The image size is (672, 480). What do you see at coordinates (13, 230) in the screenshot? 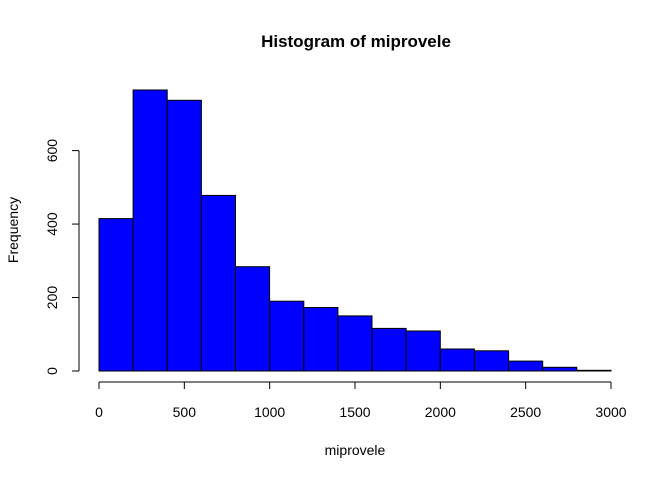
I see `y-axis-label: Frequency` at bounding box center [13, 230].